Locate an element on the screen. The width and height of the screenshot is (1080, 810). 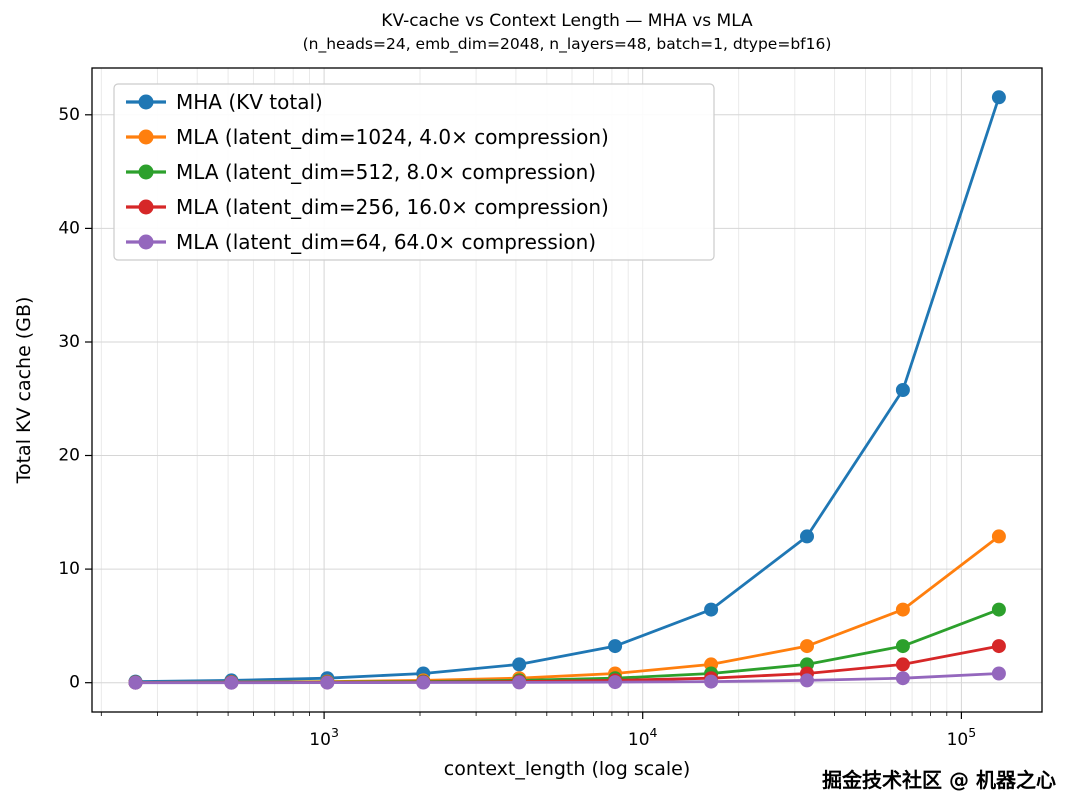
legend-label: MLA (latent_dim=256, 16.0× compression) is located at coordinates (392, 207).